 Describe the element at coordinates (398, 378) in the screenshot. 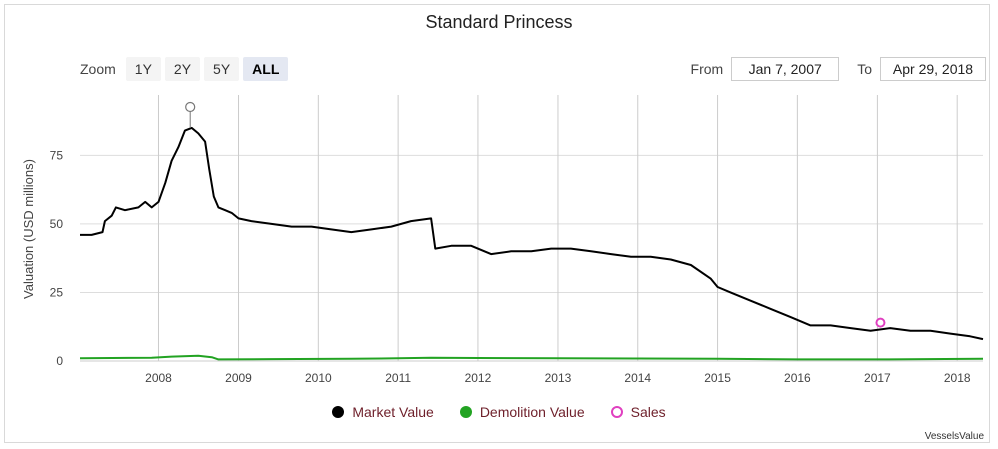

I see `x-tick-label: 2011` at that location.